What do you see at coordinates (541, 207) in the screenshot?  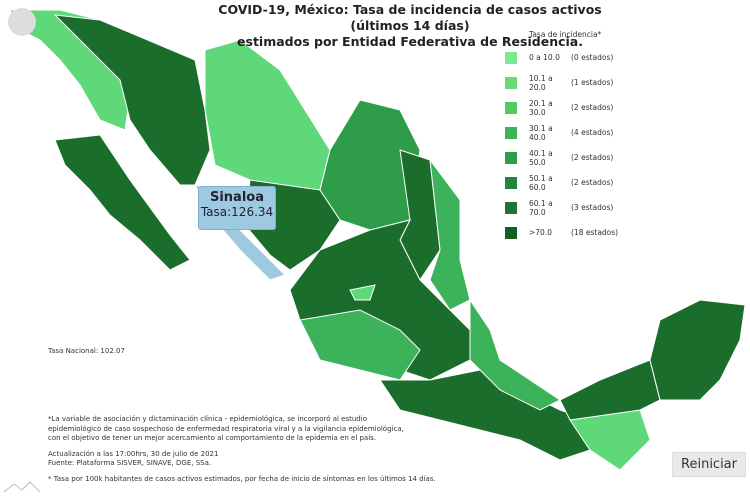 I see `legend-range: 60.1 a 70.0` at bounding box center [541, 207].